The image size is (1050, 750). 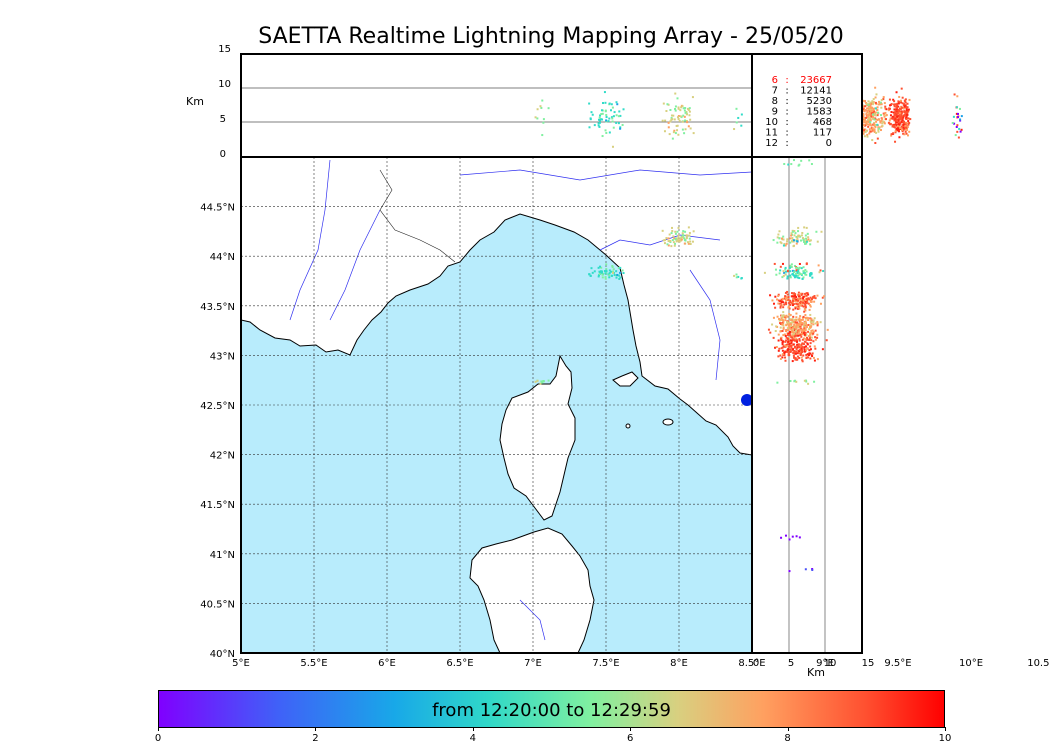 I want to click on radar-marker, so click(x=747, y=400).